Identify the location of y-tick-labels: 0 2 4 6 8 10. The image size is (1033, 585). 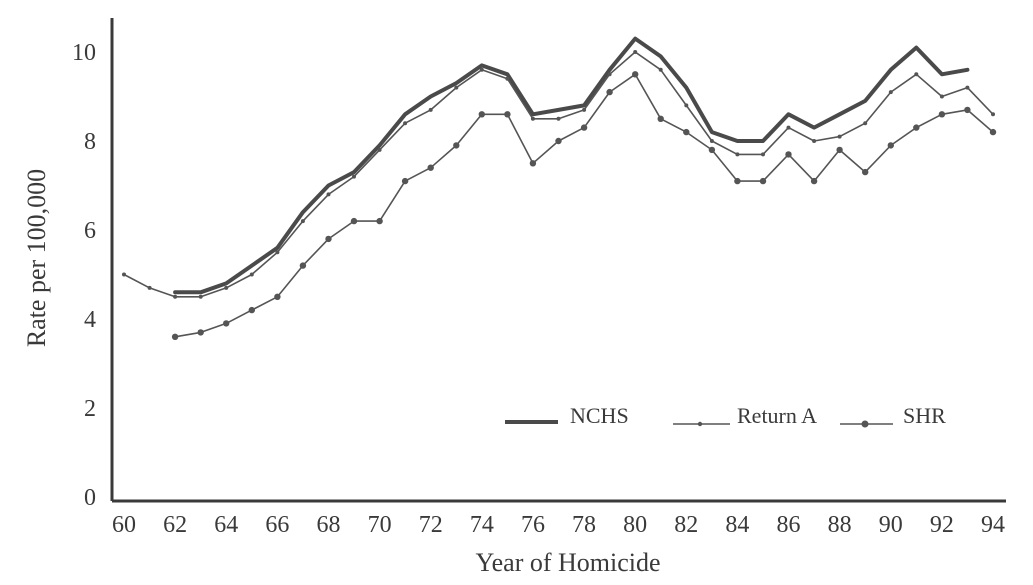
(84, 275).